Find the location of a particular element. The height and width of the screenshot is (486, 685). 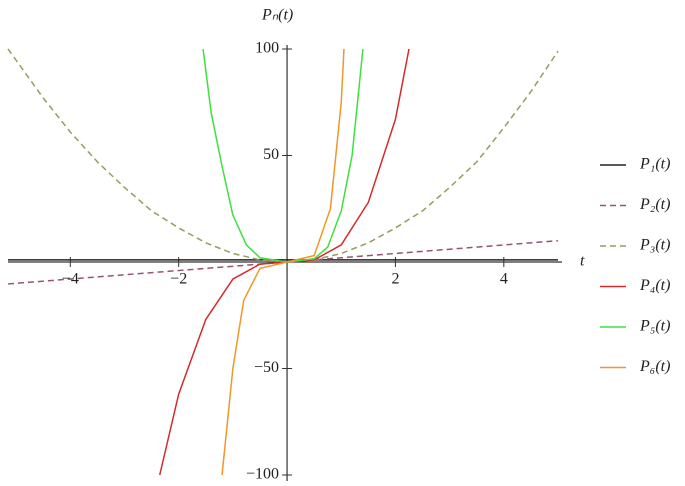

legend-label: P₅(t) is located at coordinates (654, 326).